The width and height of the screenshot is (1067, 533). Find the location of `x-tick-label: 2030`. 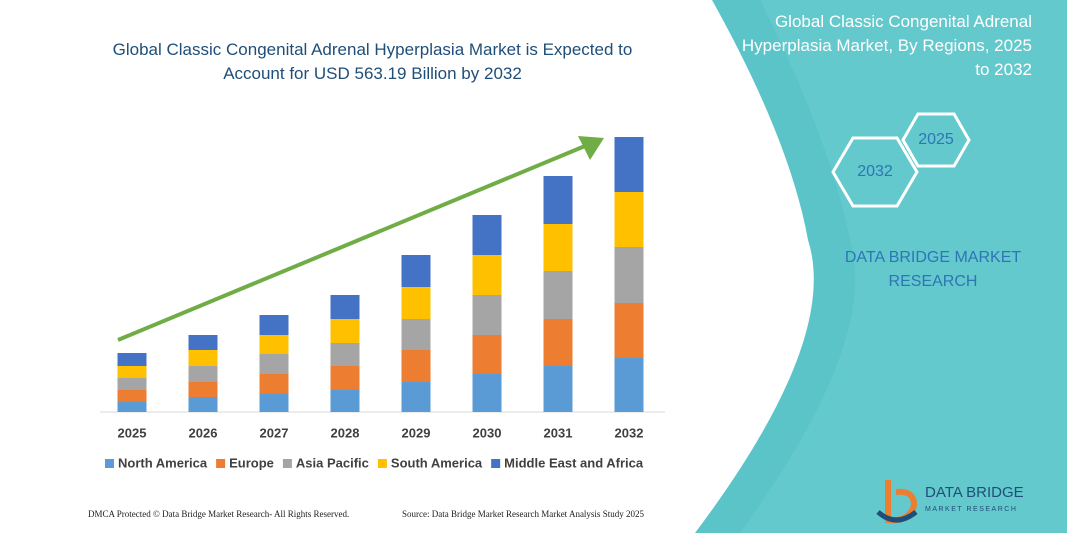

x-tick-label: 2030 is located at coordinates (487, 432).